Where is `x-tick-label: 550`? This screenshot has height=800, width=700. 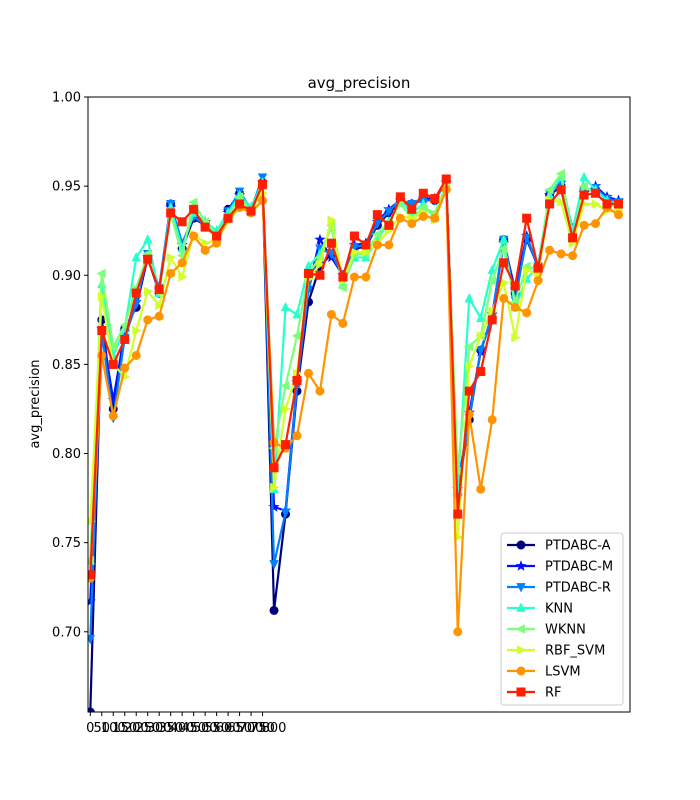
x-tick-label: 550 is located at coordinates (216, 728).